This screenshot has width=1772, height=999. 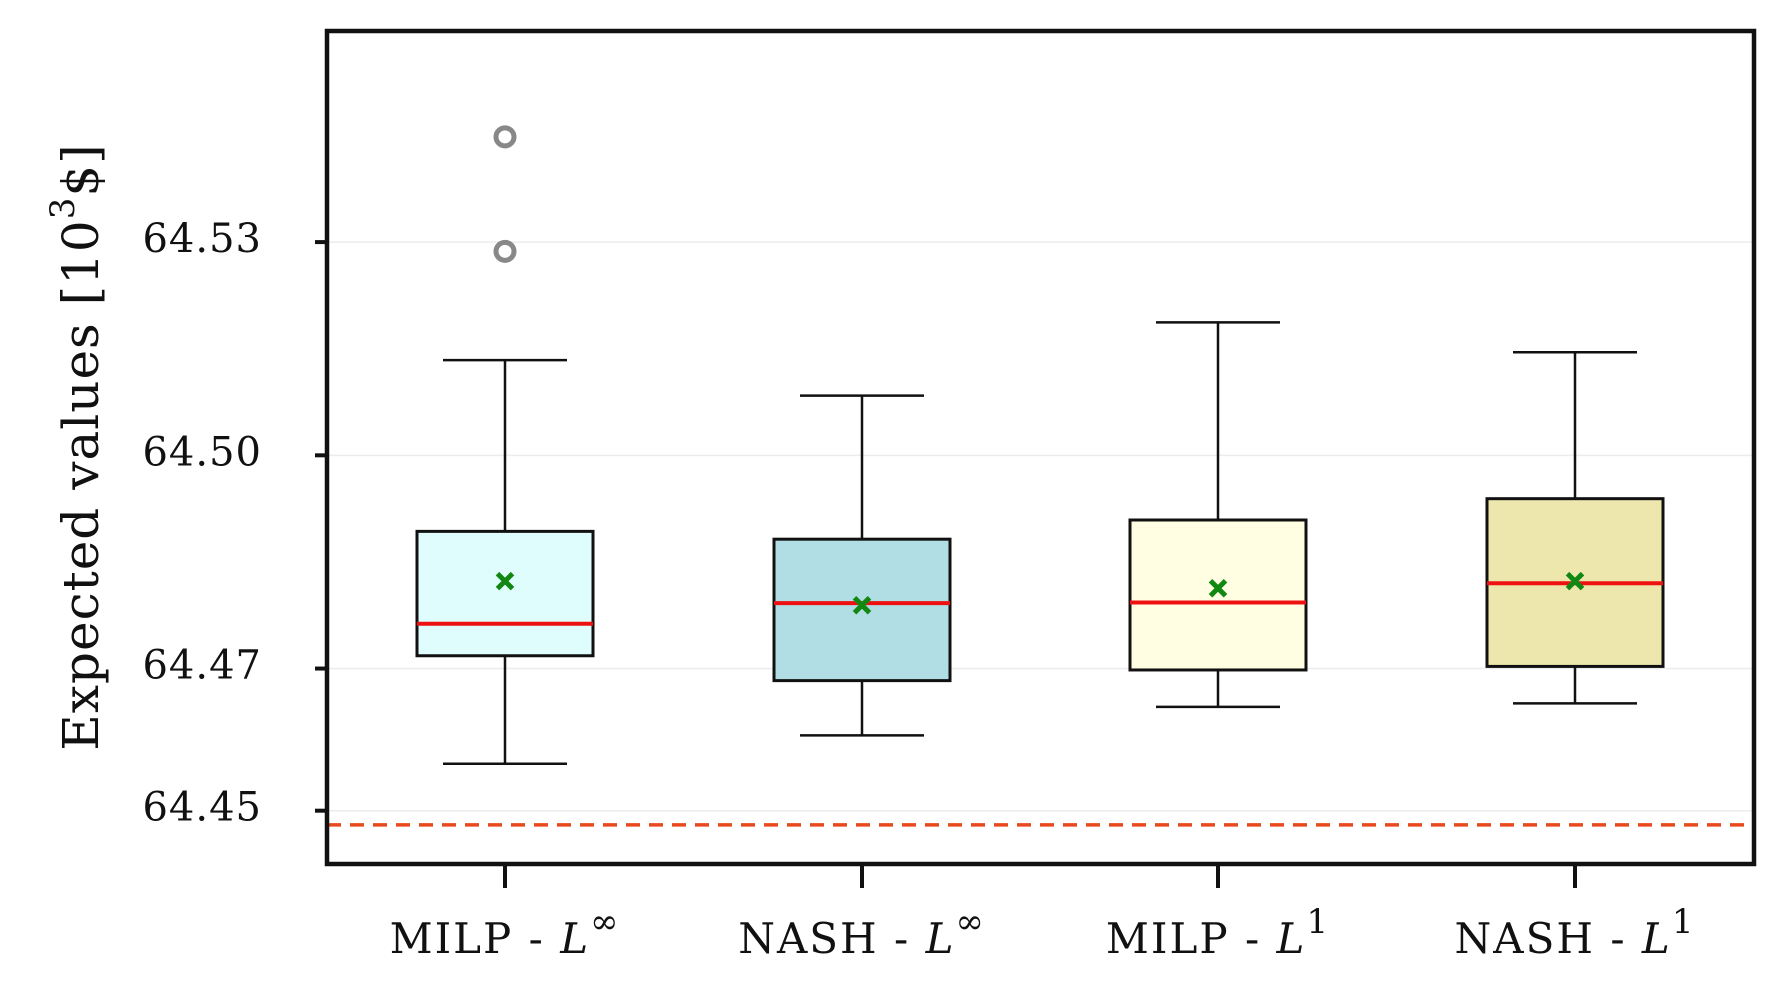 I want to click on y-axis-label-superscript: 3, so click(x=63, y=208).